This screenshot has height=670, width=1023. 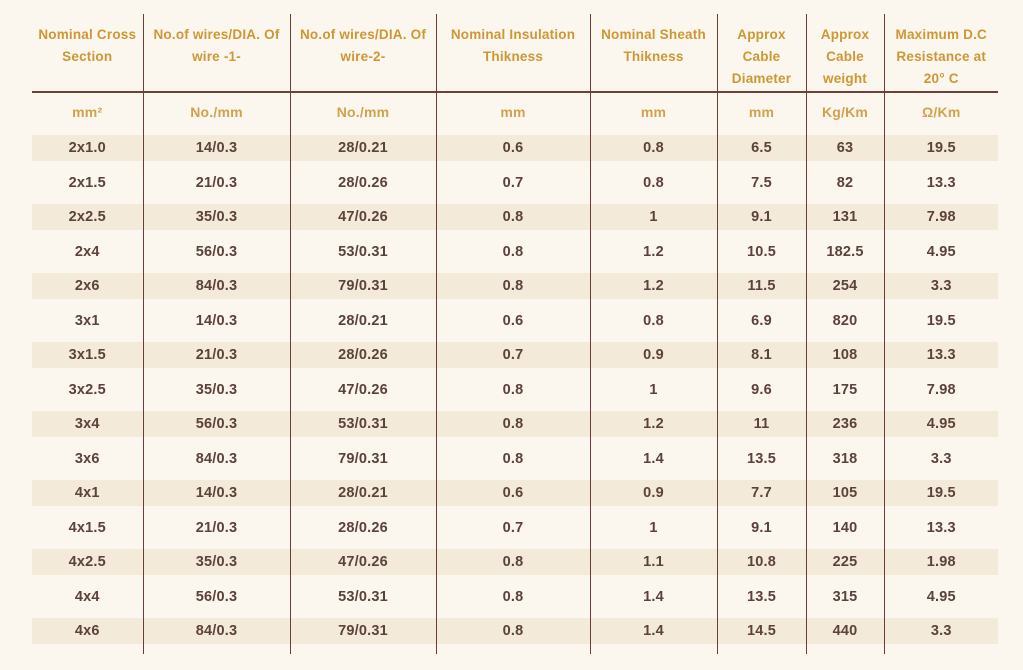 I want to click on data-cell: 1.4, so click(x=654, y=631).